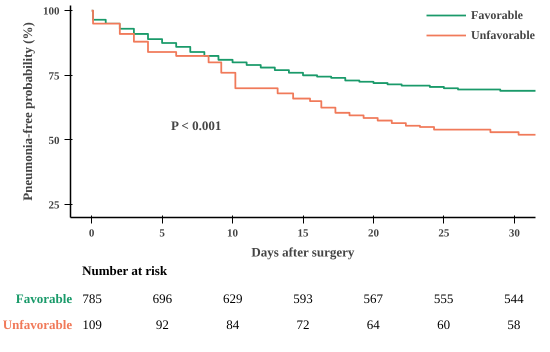  What do you see at coordinates (54, 140) in the screenshot?
I see `y-tick-label: 50` at bounding box center [54, 140].